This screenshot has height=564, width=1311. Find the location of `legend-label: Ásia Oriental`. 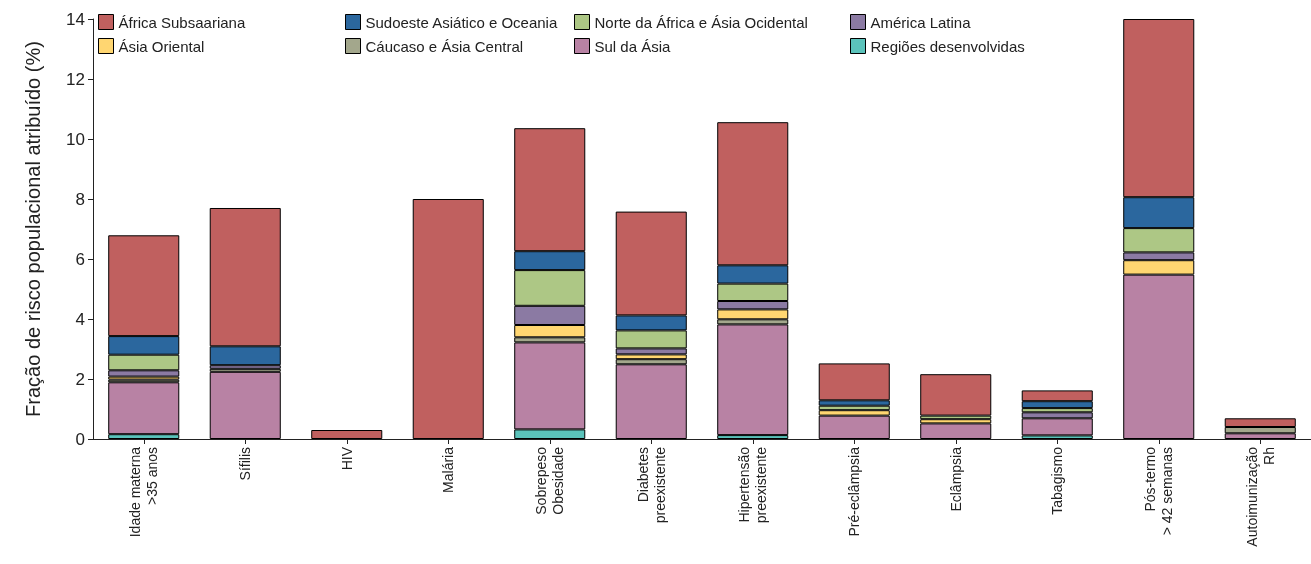

legend-label: Ásia Oriental is located at coordinates (161, 46).